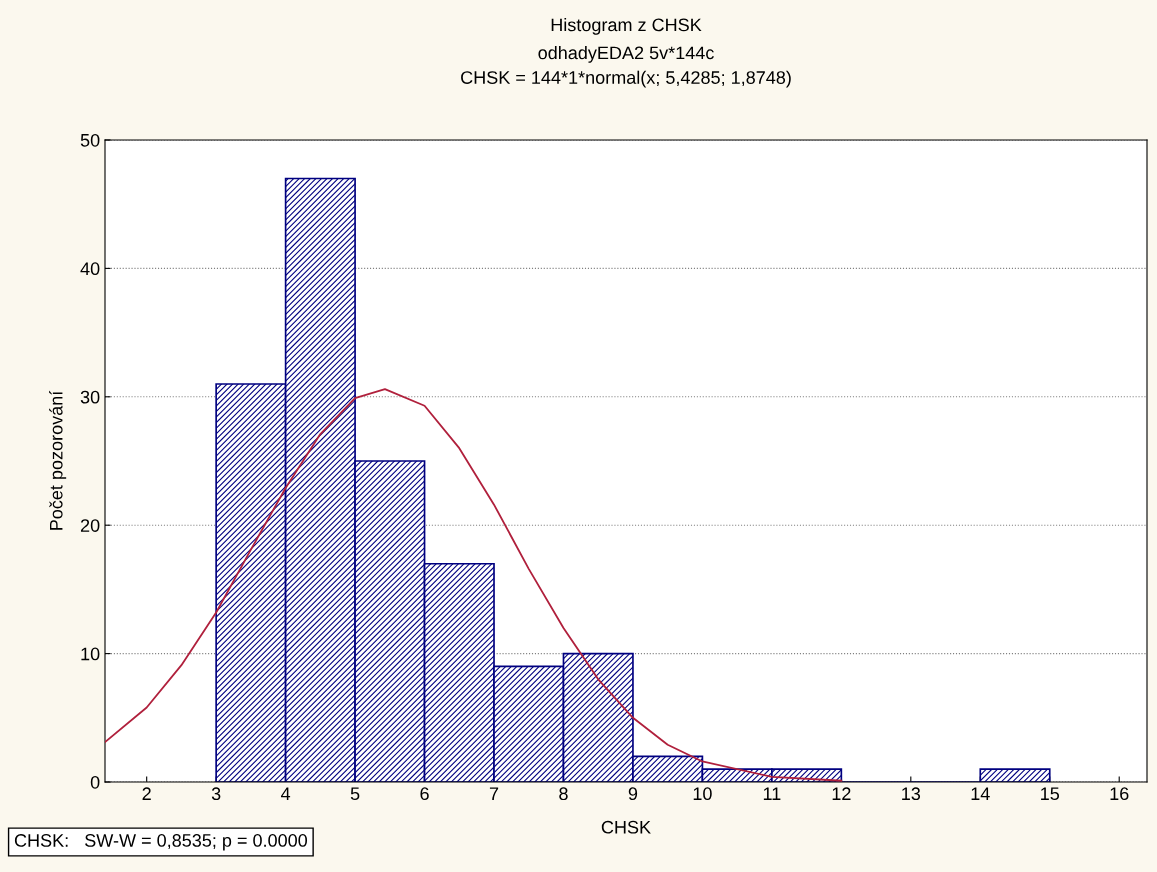  Describe the element at coordinates (161, 842) in the screenshot. I see `text: CHSK: SW-W = 0,8535; p = 0.0000` at that location.